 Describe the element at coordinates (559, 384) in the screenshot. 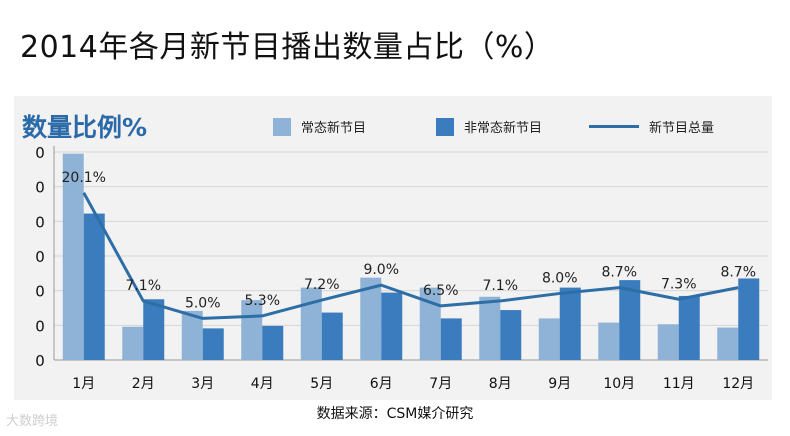

I see `x-tick-label: 9月` at that location.